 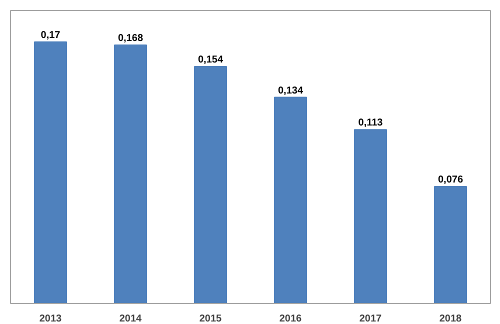 What do you see at coordinates (290, 319) in the screenshot?
I see `x-tick-label: 2016` at bounding box center [290, 319].